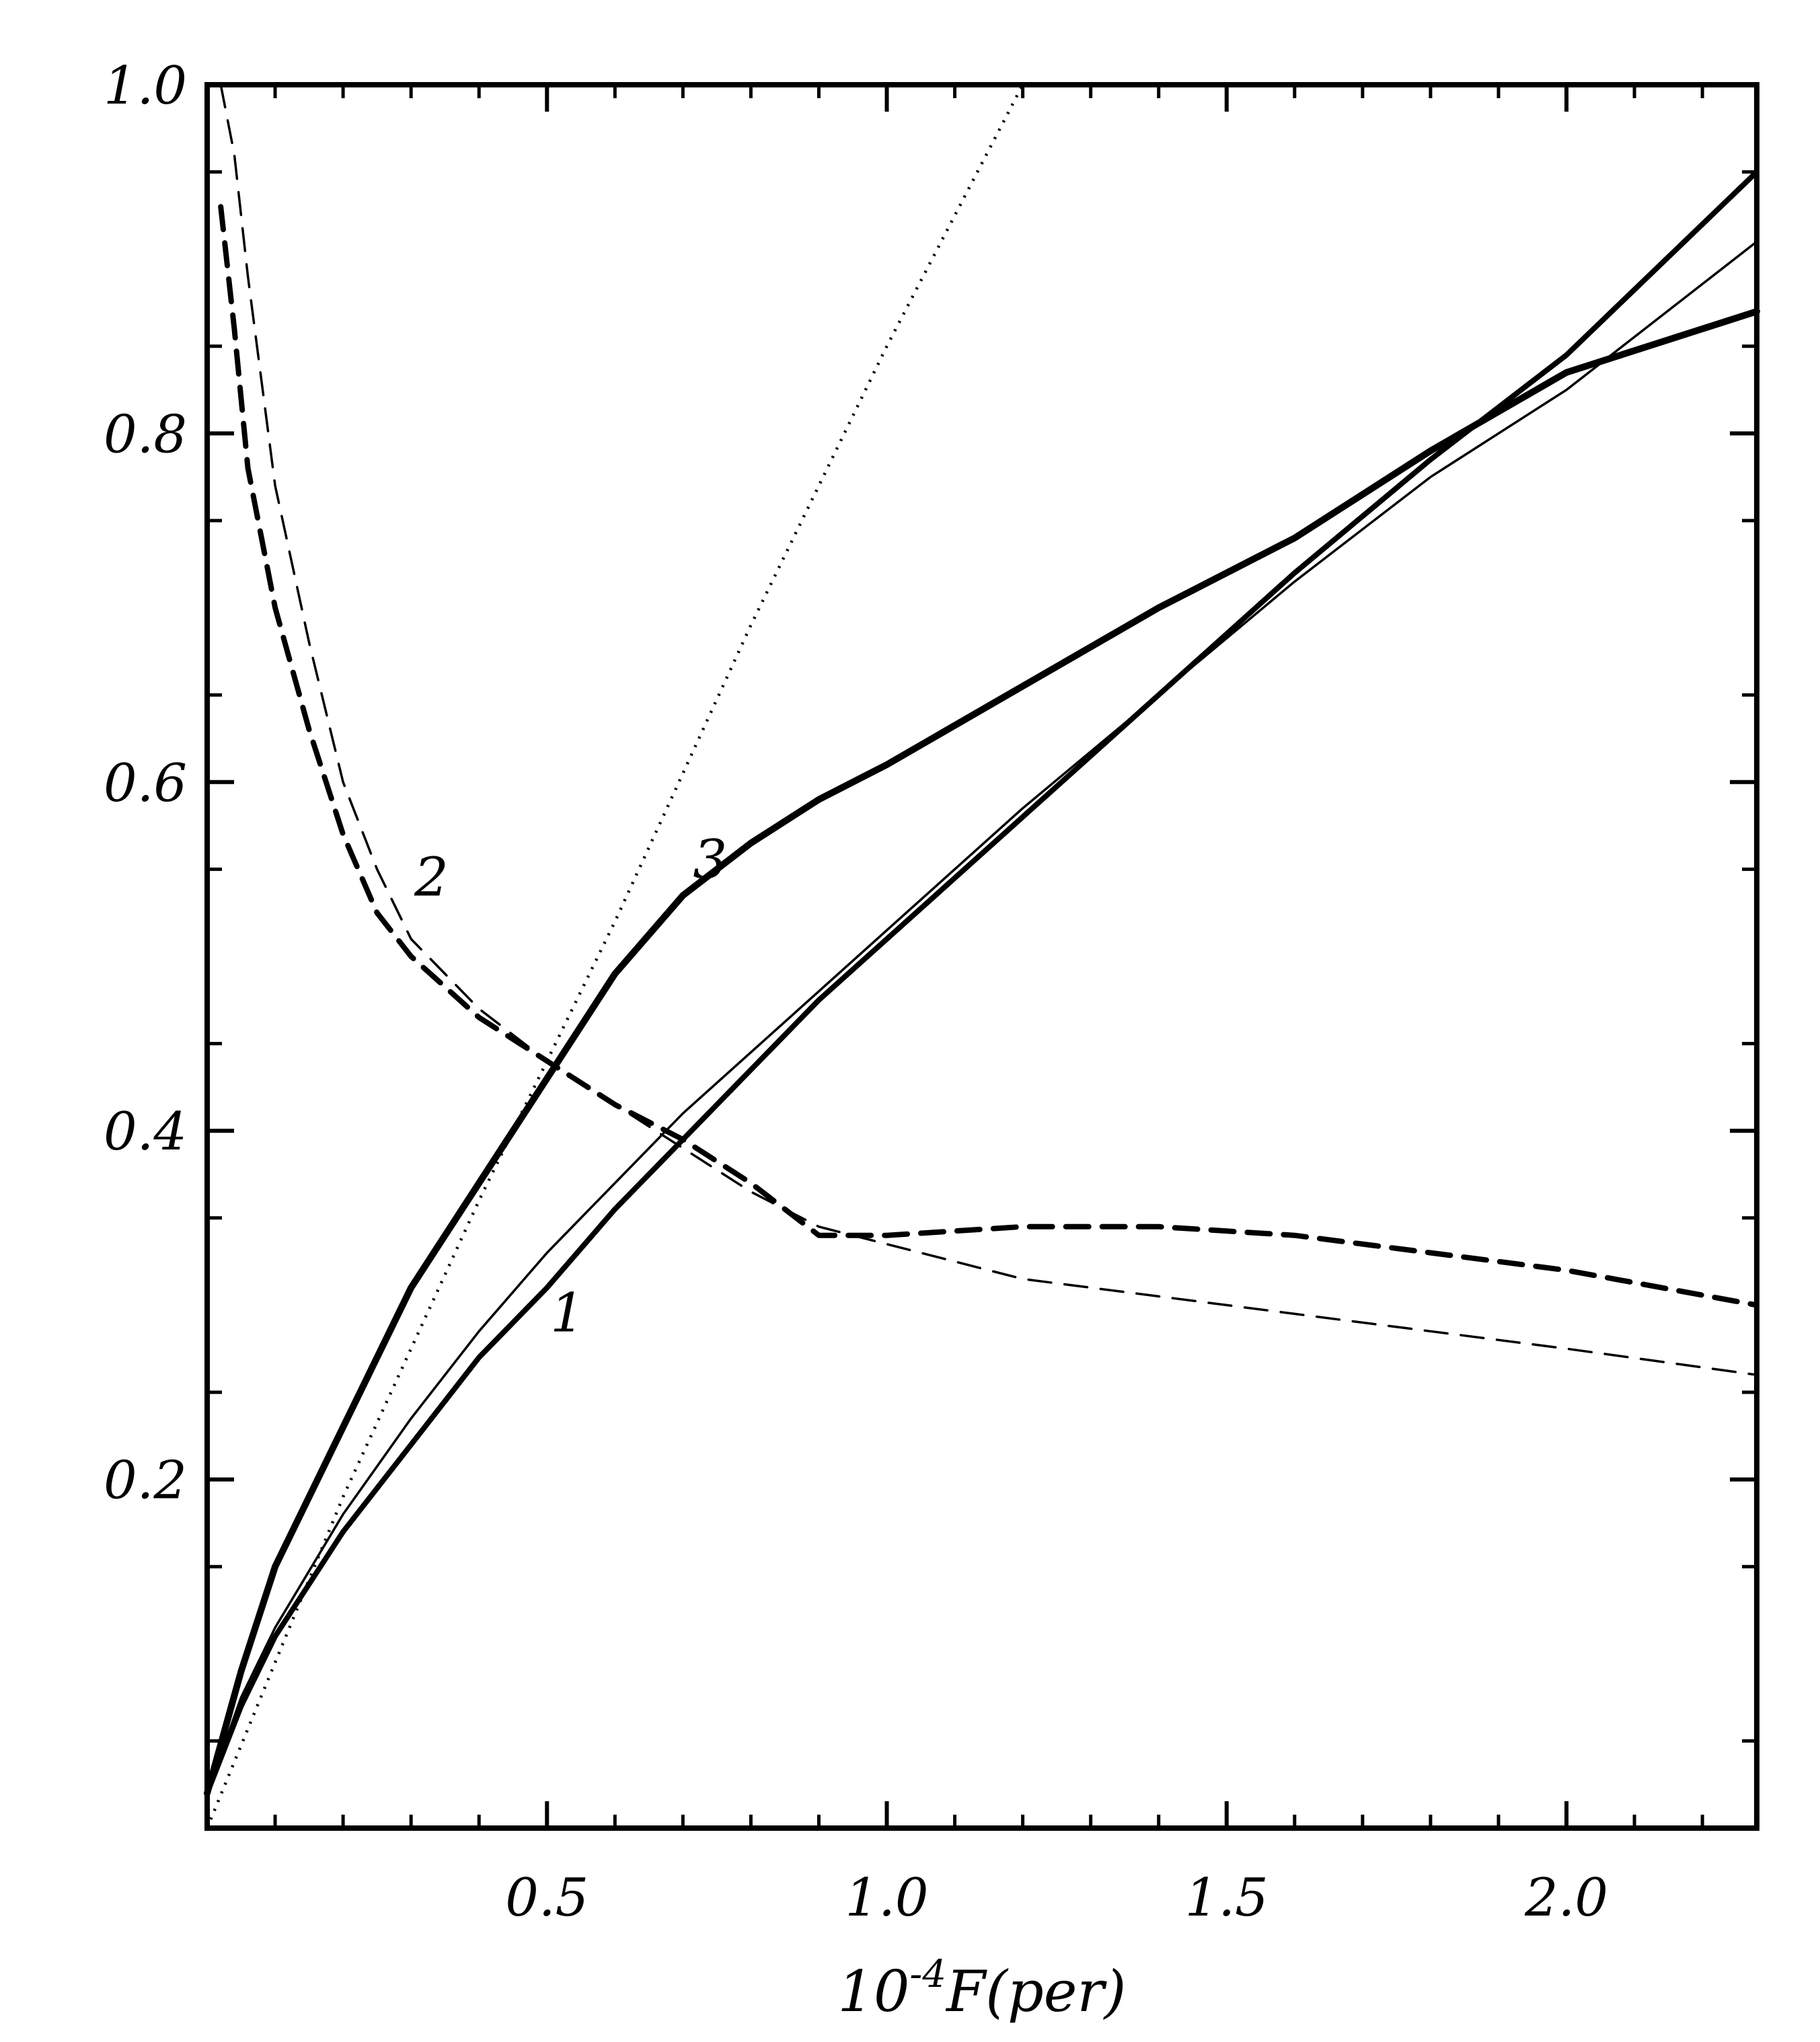 The height and width of the screenshot is (2042, 1820). I want to click on x-axis-title-base: 10, so click(874, 1992).